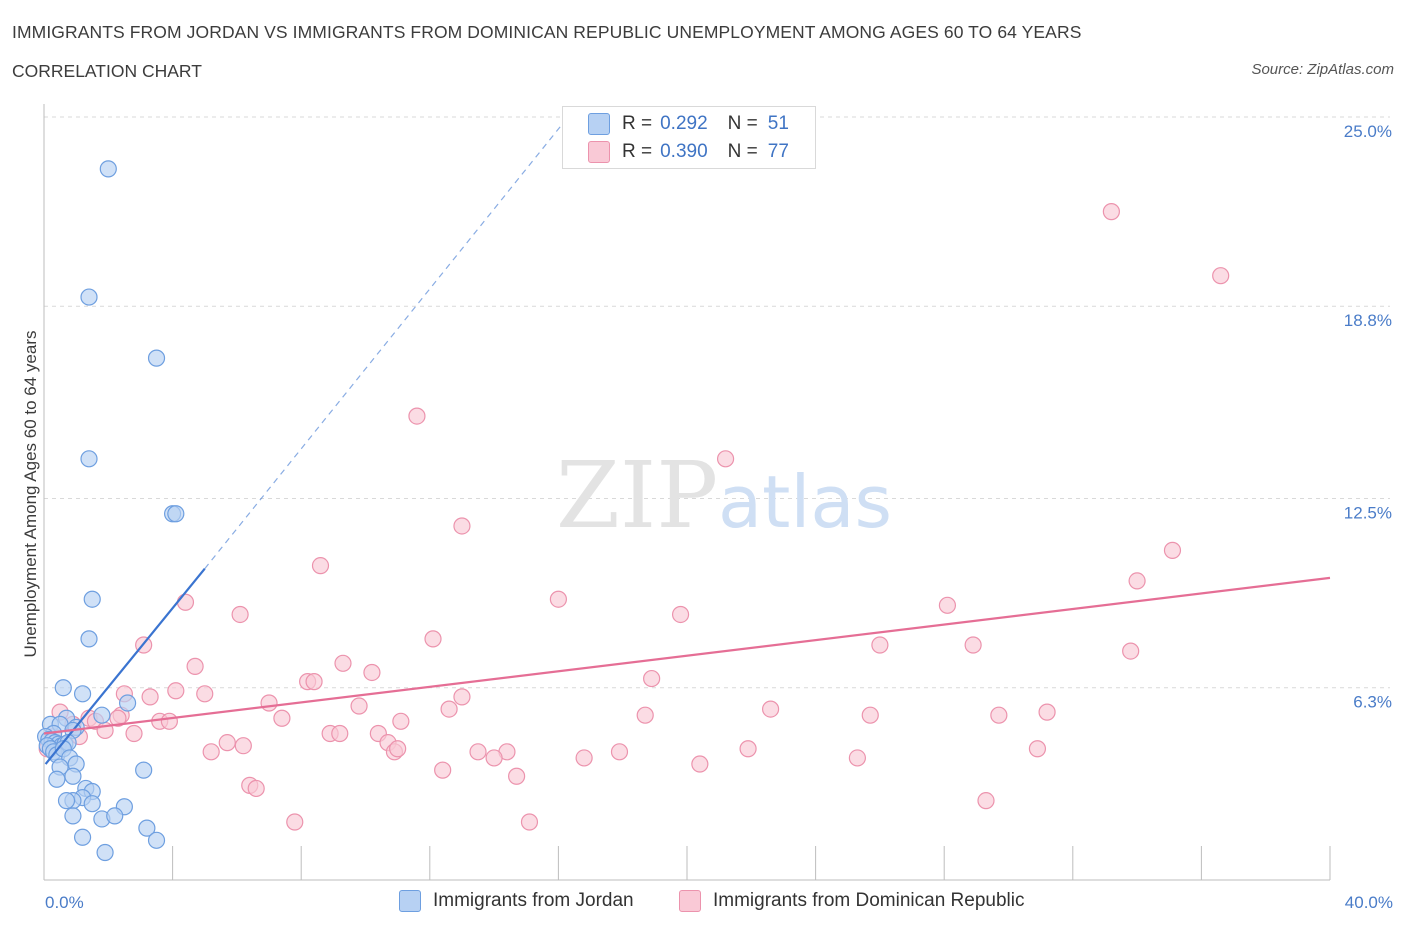 This screenshot has width=1406, height=930. What do you see at coordinates (684, 151) in the screenshot?
I see `legend-r-value: 0.390` at bounding box center [684, 151].